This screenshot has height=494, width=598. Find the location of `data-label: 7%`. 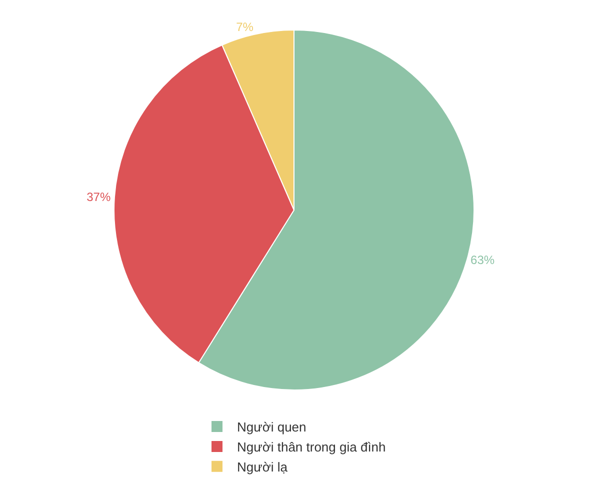

data-label: 7% is located at coordinates (245, 27).